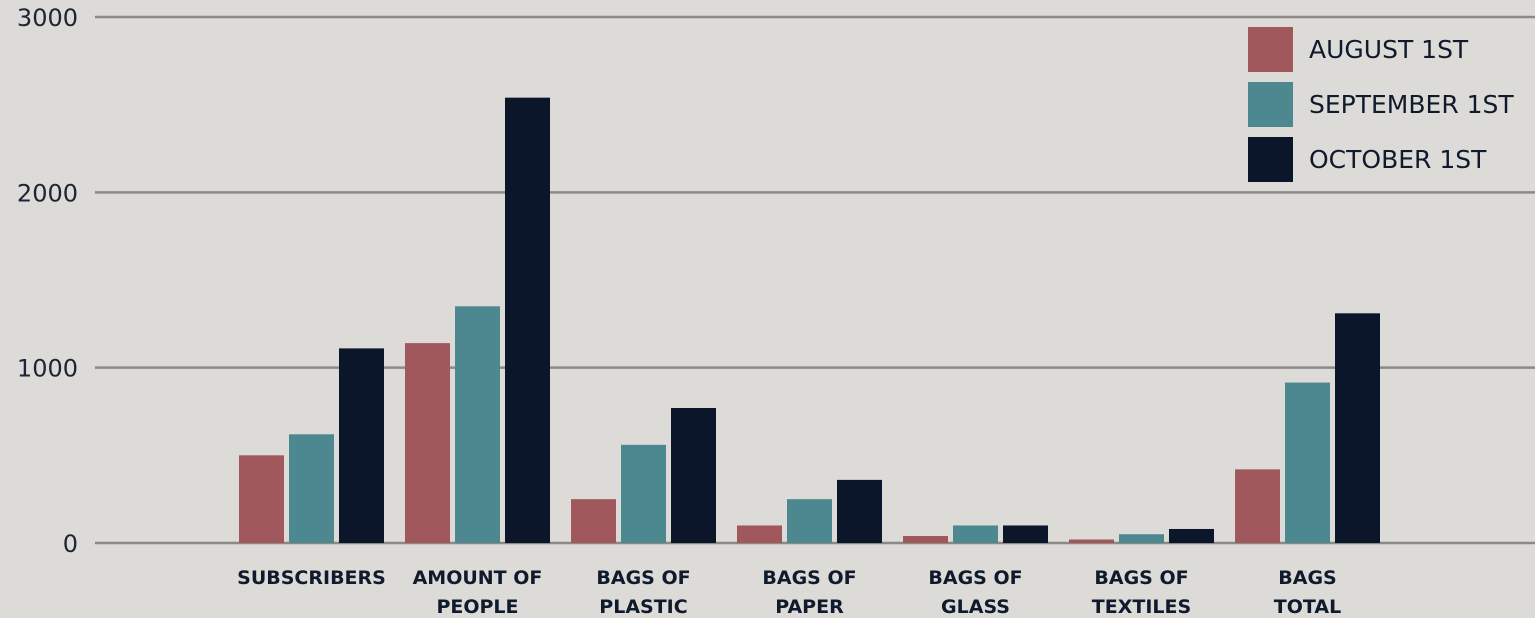 The image size is (1535, 618). I want to click on y-tick-label: 3000, so click(47, 18).